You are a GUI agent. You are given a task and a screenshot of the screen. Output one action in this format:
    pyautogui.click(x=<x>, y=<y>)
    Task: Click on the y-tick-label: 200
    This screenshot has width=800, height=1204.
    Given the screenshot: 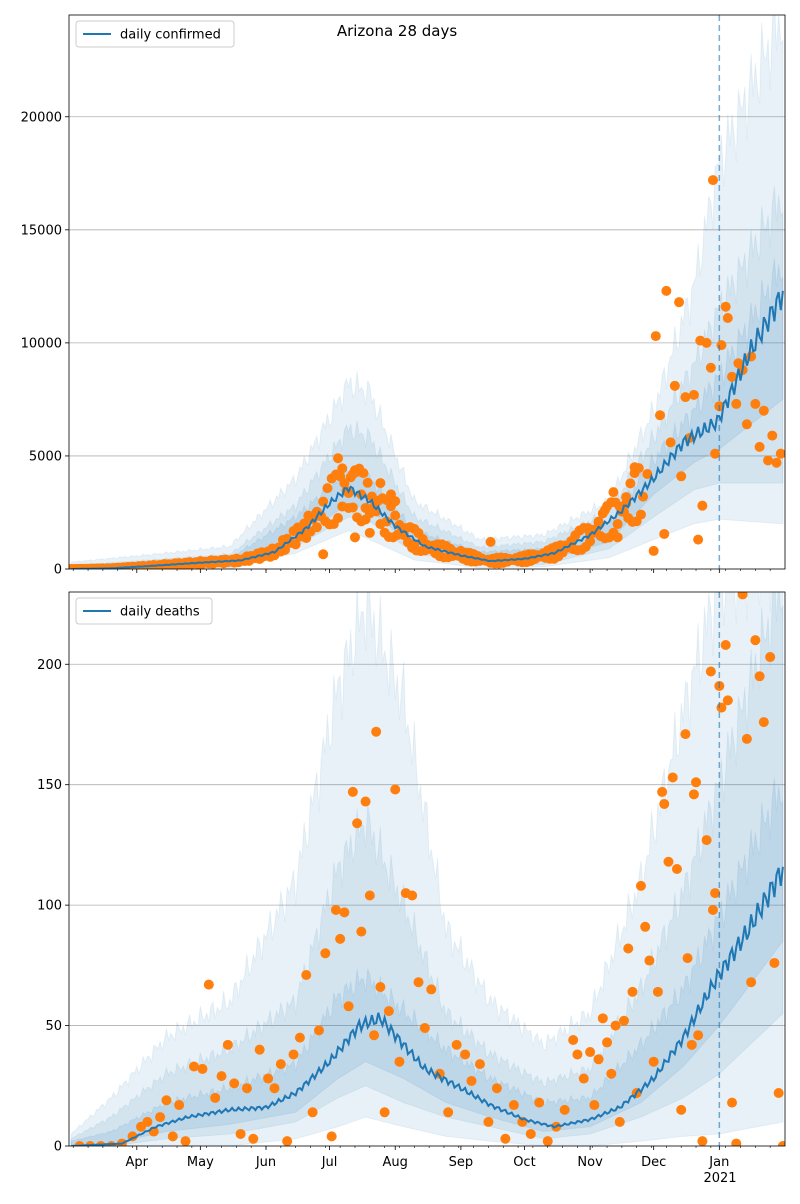 What is the action you would take?
    pyautogui.click(x=49, y=665)
    